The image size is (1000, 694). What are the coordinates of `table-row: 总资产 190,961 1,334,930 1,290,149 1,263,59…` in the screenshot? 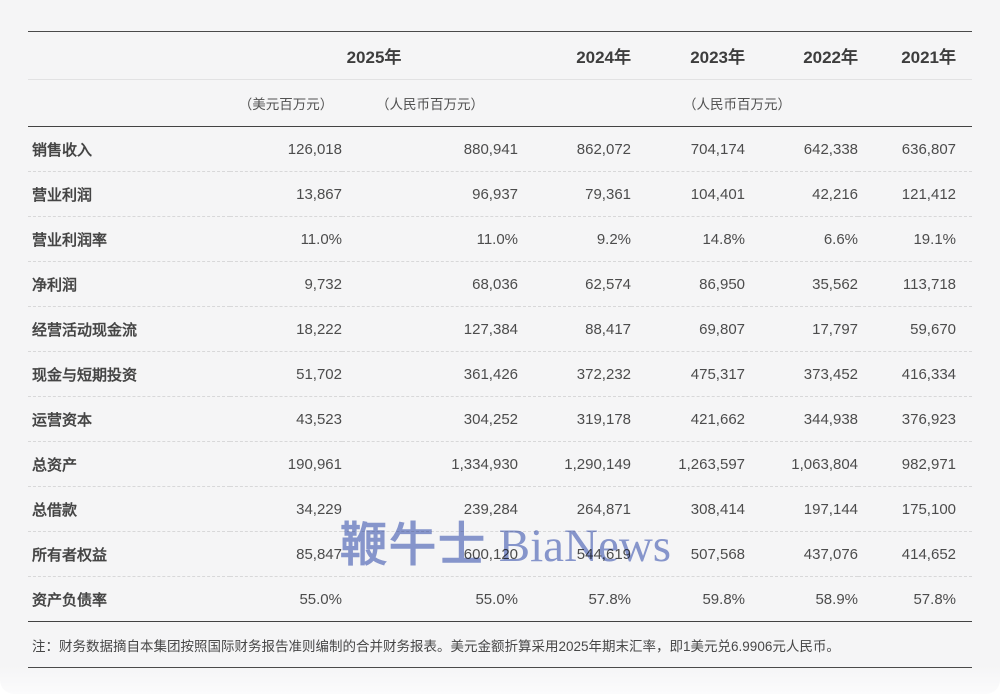 It's located at (500, 464).